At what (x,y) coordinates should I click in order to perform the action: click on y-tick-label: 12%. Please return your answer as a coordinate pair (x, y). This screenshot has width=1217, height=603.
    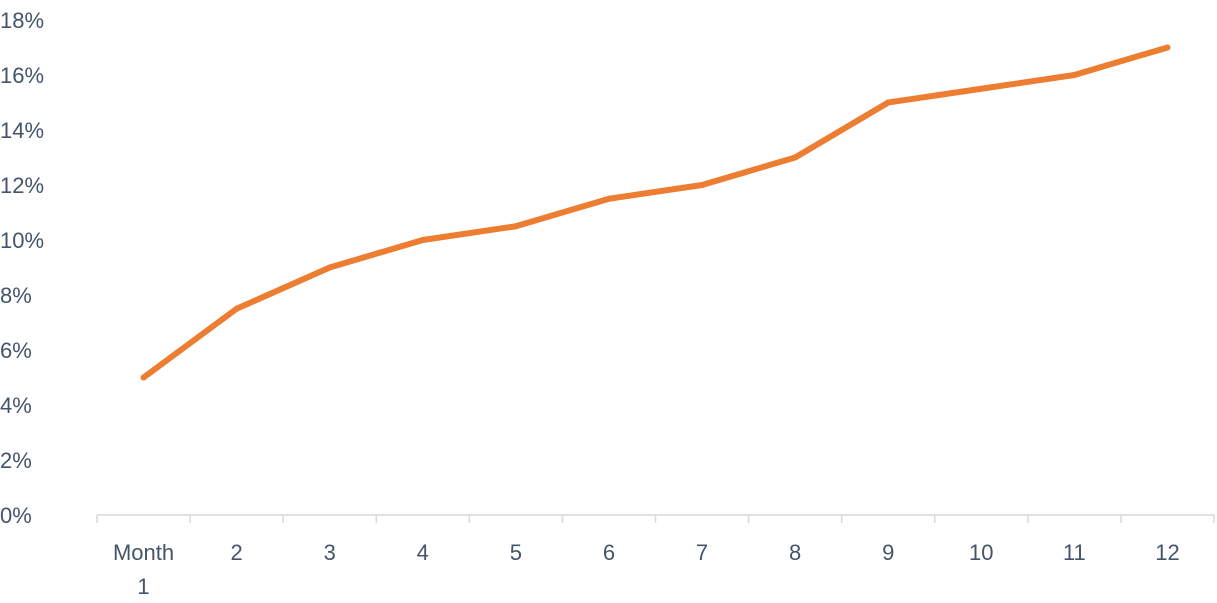
    Looking at the image, I should click on (22, 185).